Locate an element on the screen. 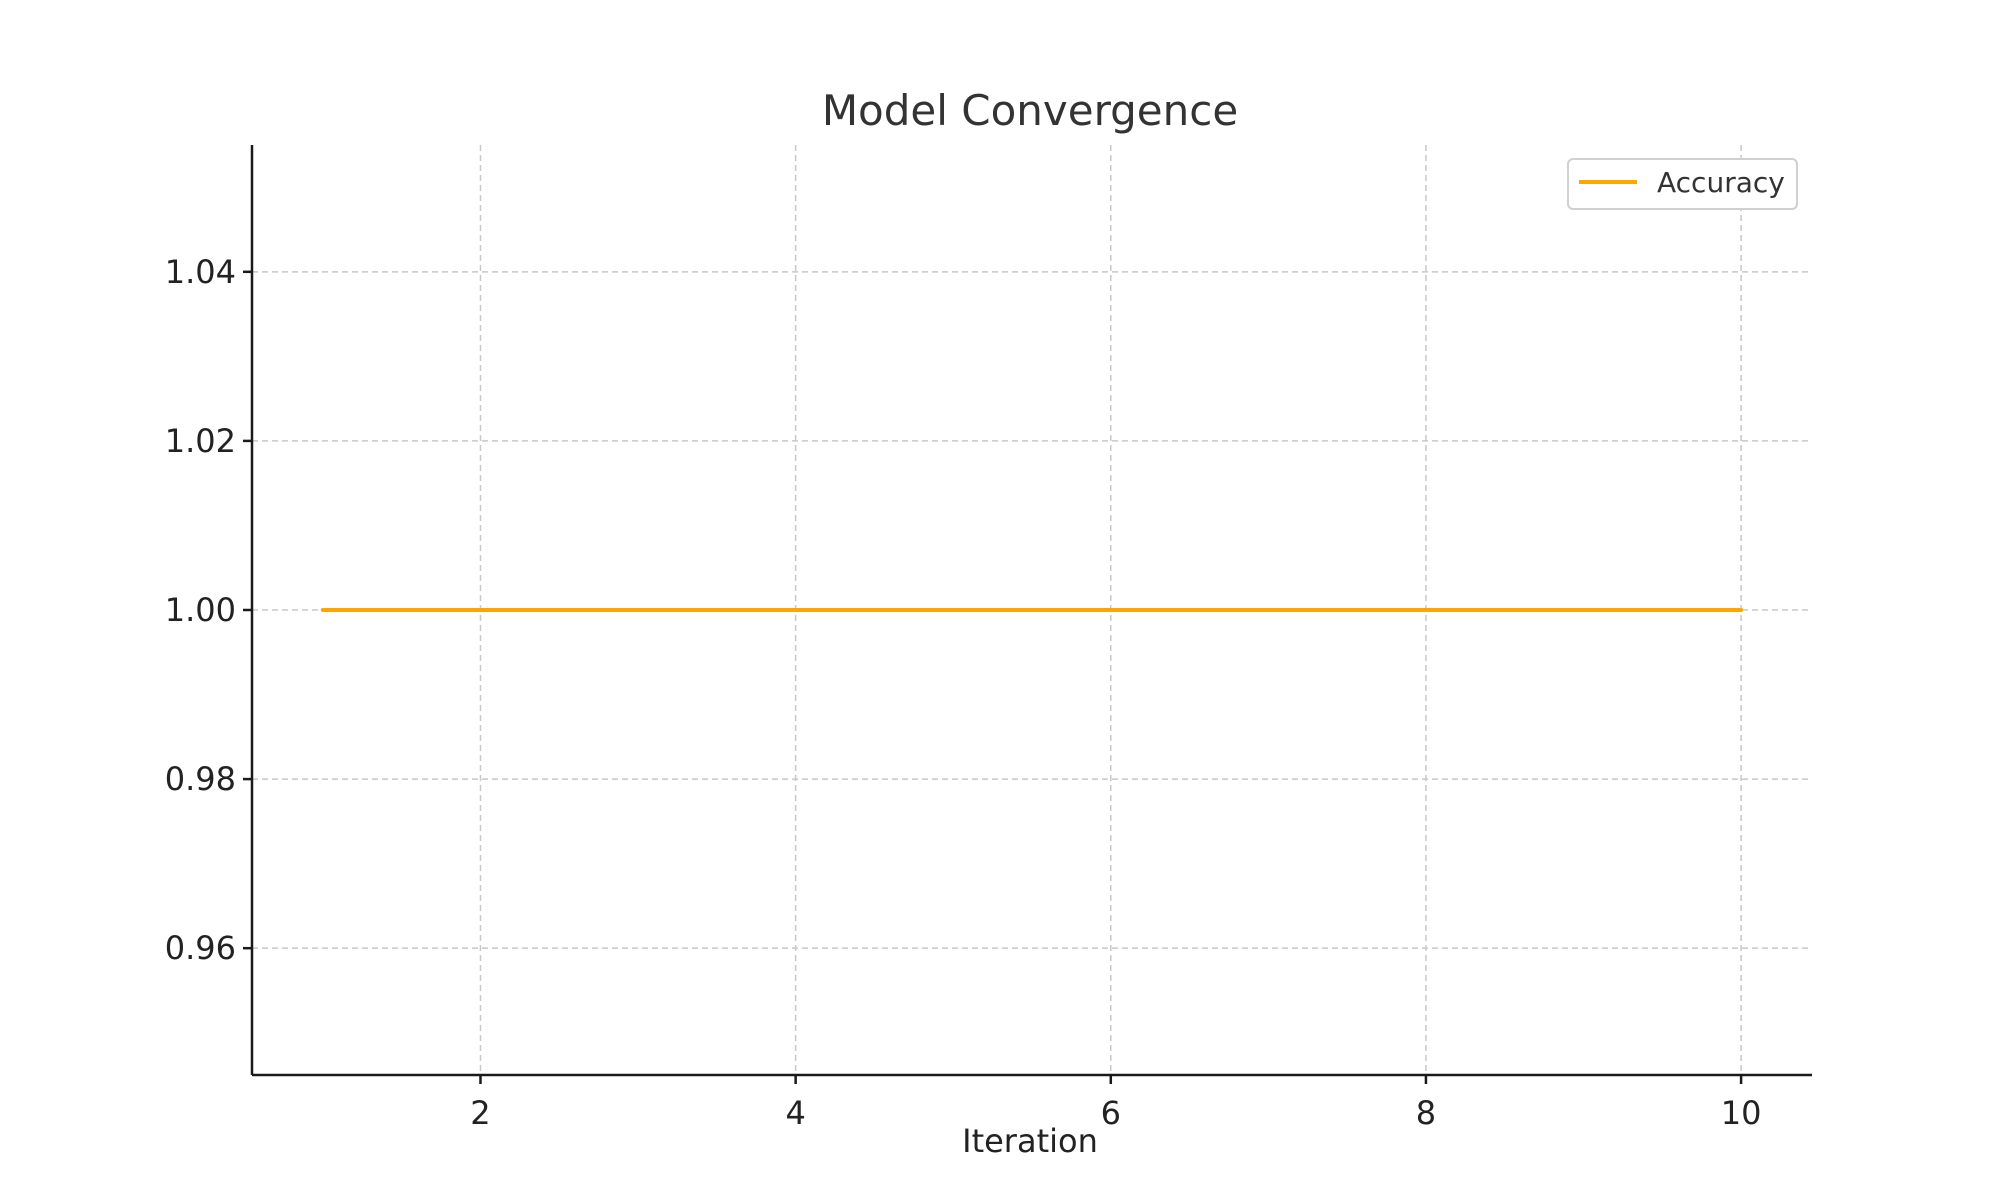  y-tick-label: 1.00 is located at coordinates (200, 610).